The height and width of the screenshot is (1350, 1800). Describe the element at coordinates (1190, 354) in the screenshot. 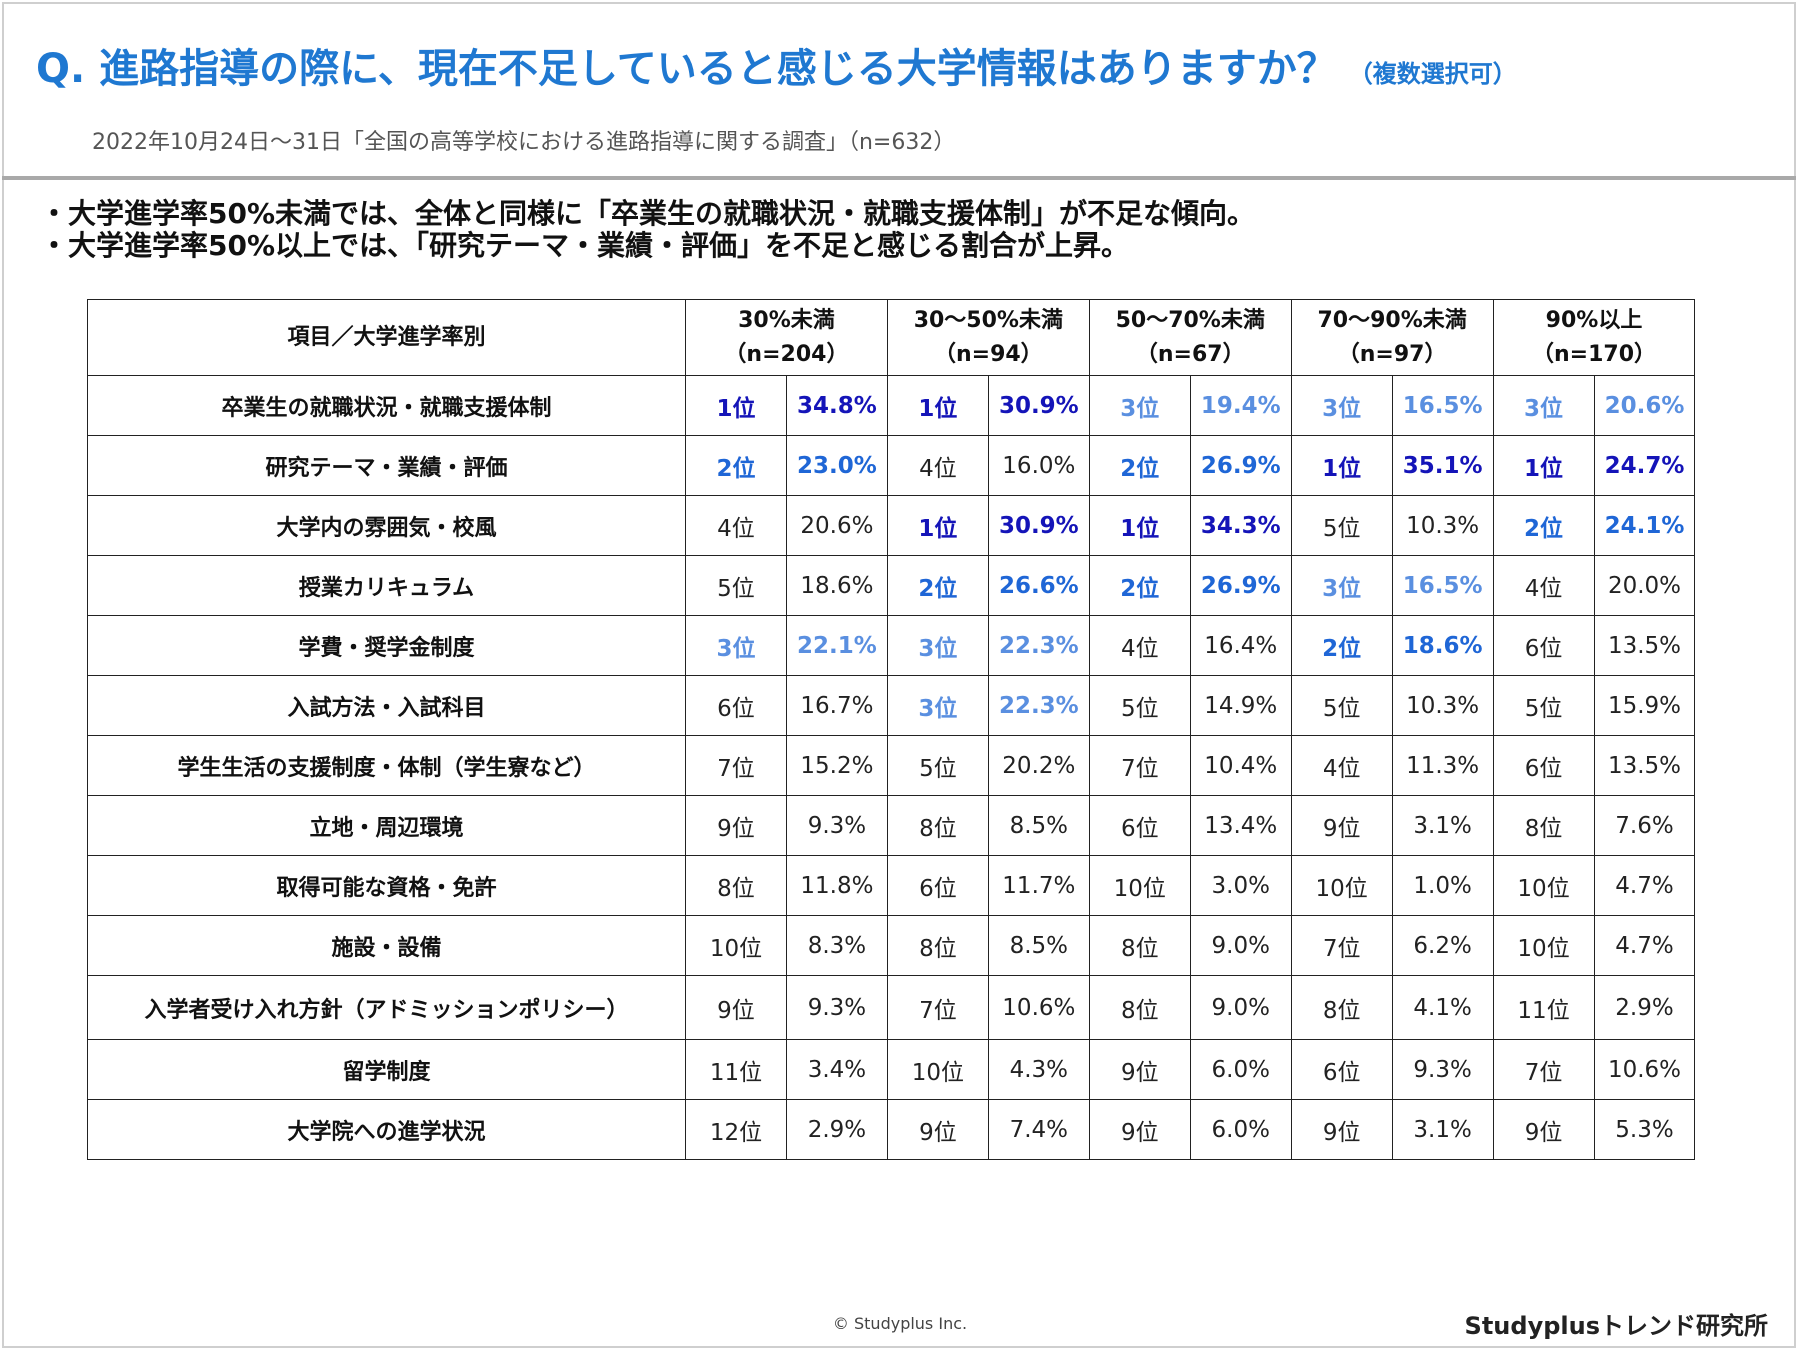

I see `column-header-n: （n=67）` at that location.